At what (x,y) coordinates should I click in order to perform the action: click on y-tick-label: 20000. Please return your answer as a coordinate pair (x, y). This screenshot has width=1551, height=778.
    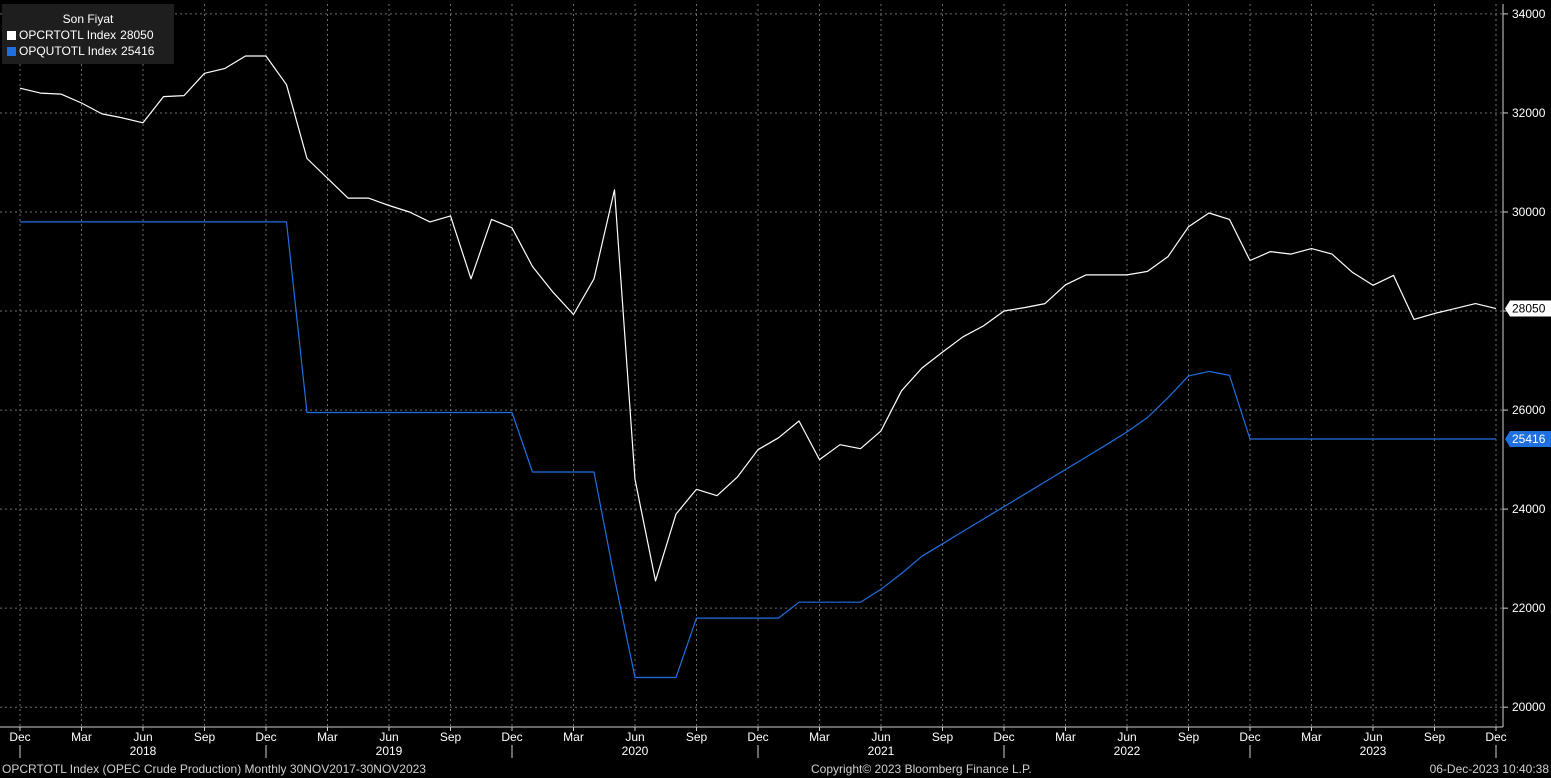
    Looking at the image, I should click on (1529, 707).